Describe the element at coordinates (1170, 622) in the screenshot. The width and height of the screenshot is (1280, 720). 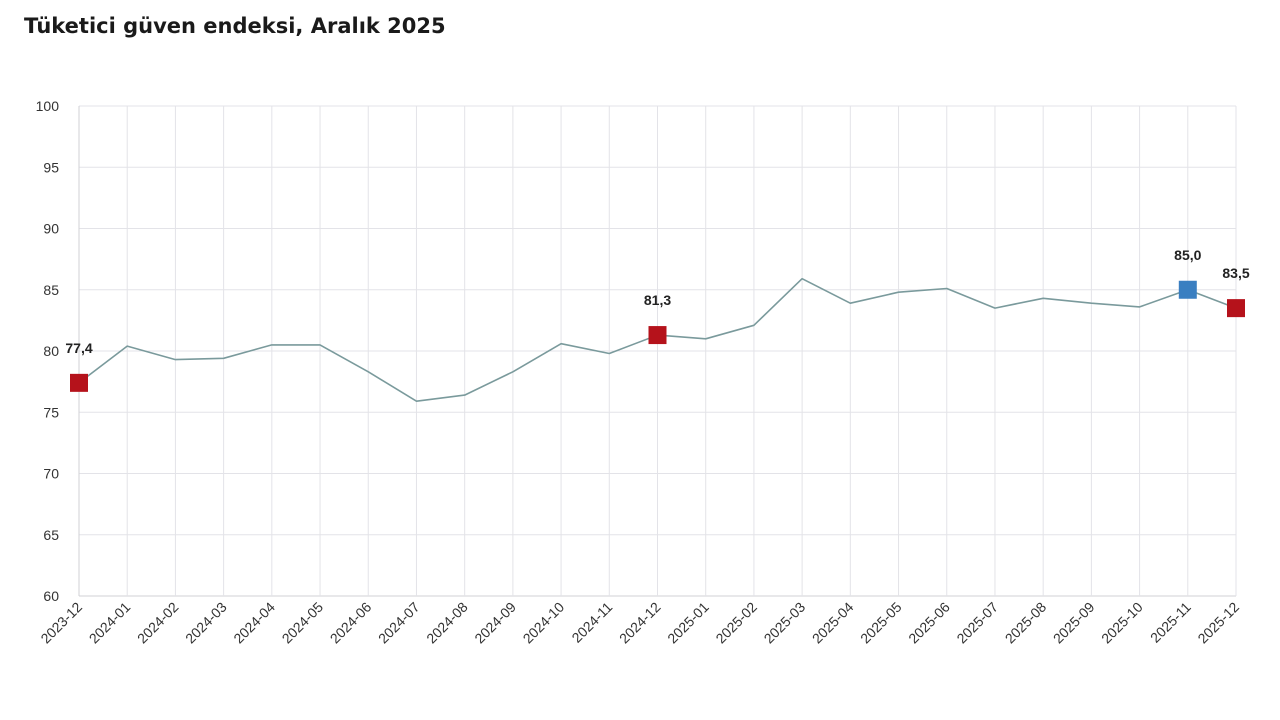
I see `x-tick-label: 2025-11` at that location.